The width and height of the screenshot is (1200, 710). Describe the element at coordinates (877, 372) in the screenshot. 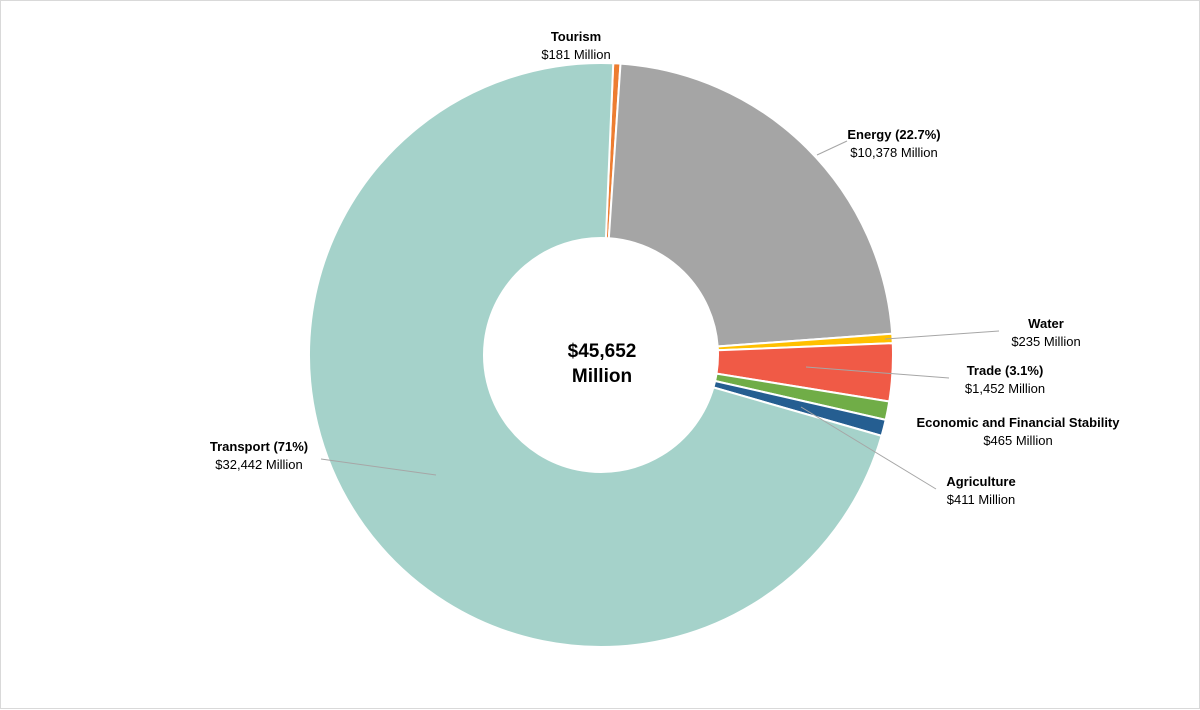

I see `leader-line-trade` at that location.